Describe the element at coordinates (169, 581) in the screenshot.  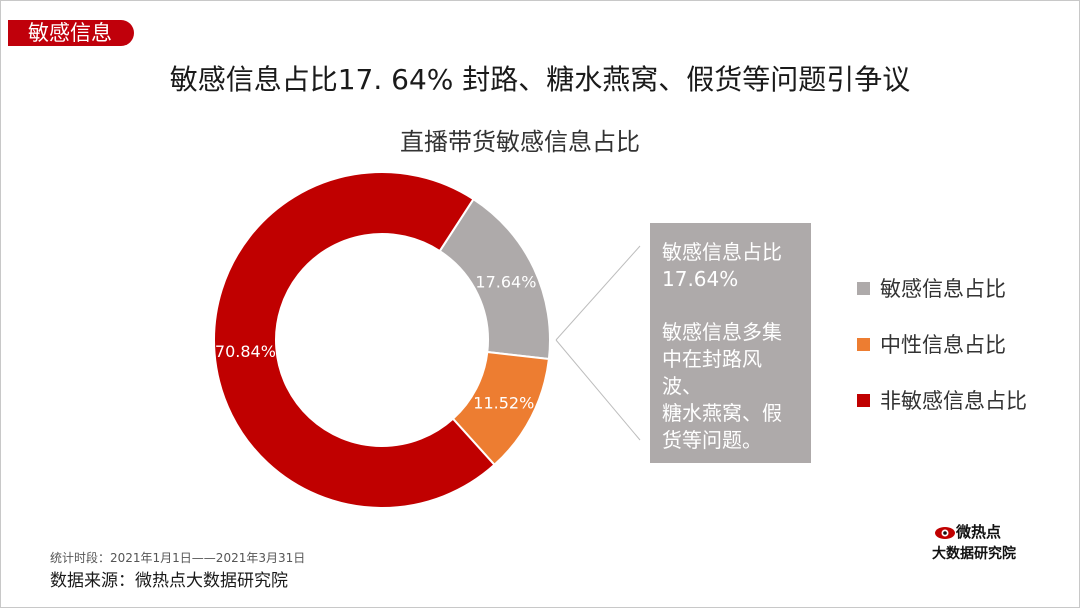
I see `data-source: 数据来源：微热点大数据研究院` at that location.